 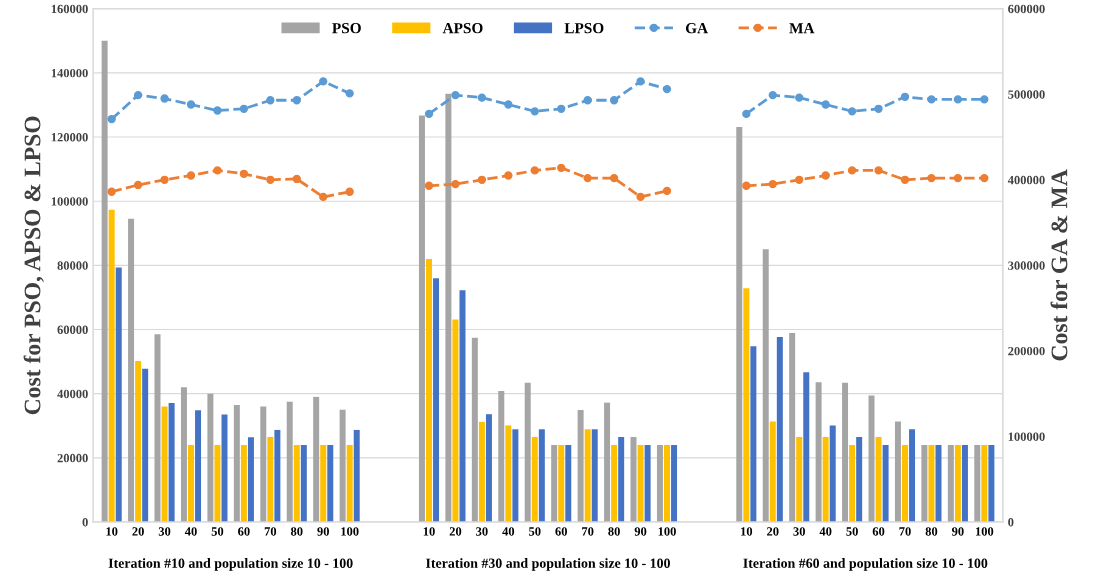 I want to click on x-tick-label: 60, so click(x=878, y=531).